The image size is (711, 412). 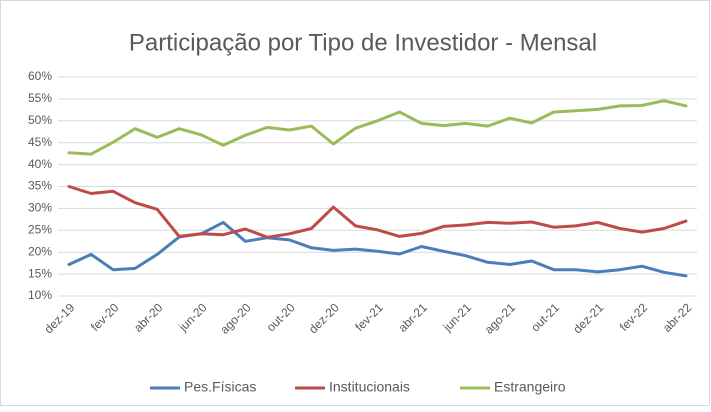 What do you see at coordinates (40, 295) in the screenshot?
I see `y-tick-label: 10%` at bounding box center [40, 295].